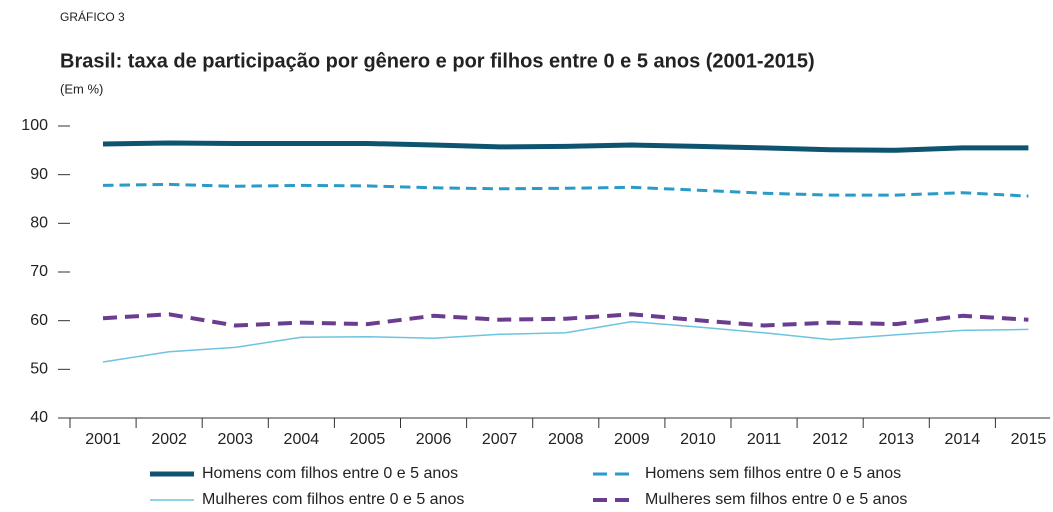  I want to click on x-tick-label: 2012, so click(830, 439).